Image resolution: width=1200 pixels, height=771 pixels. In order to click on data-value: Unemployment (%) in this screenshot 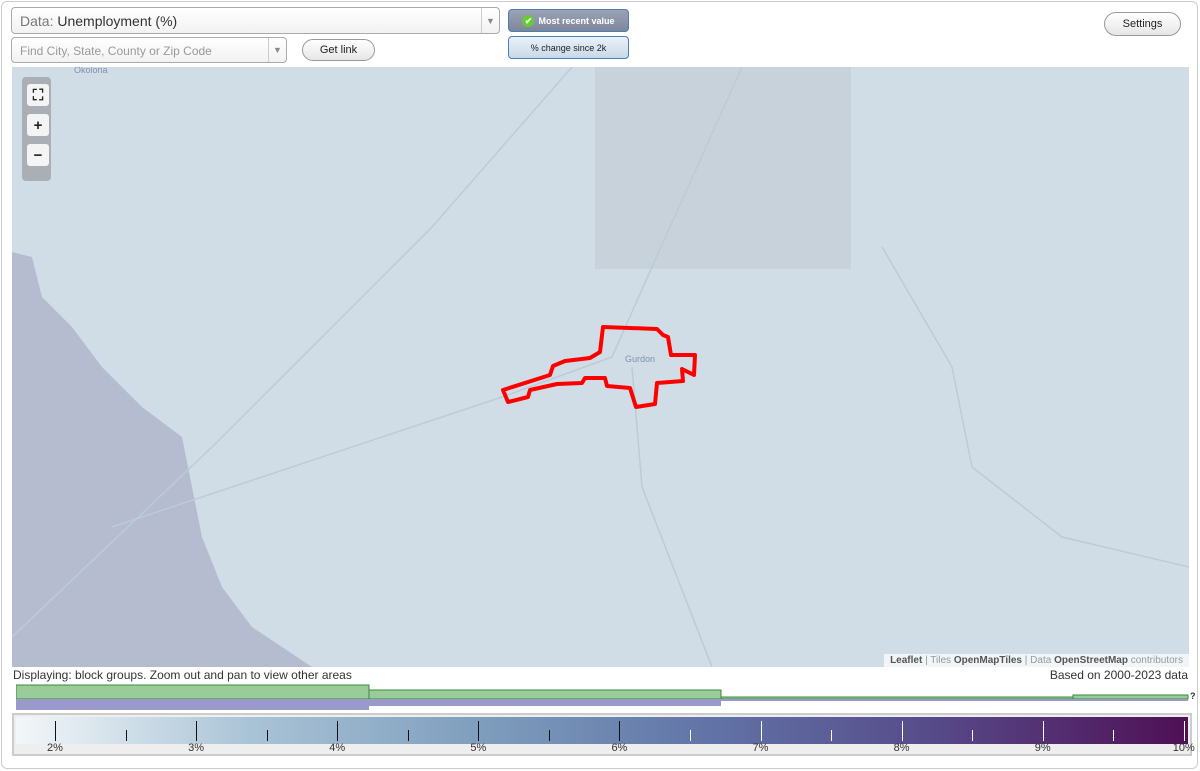, I will do `click(117, 21)`.